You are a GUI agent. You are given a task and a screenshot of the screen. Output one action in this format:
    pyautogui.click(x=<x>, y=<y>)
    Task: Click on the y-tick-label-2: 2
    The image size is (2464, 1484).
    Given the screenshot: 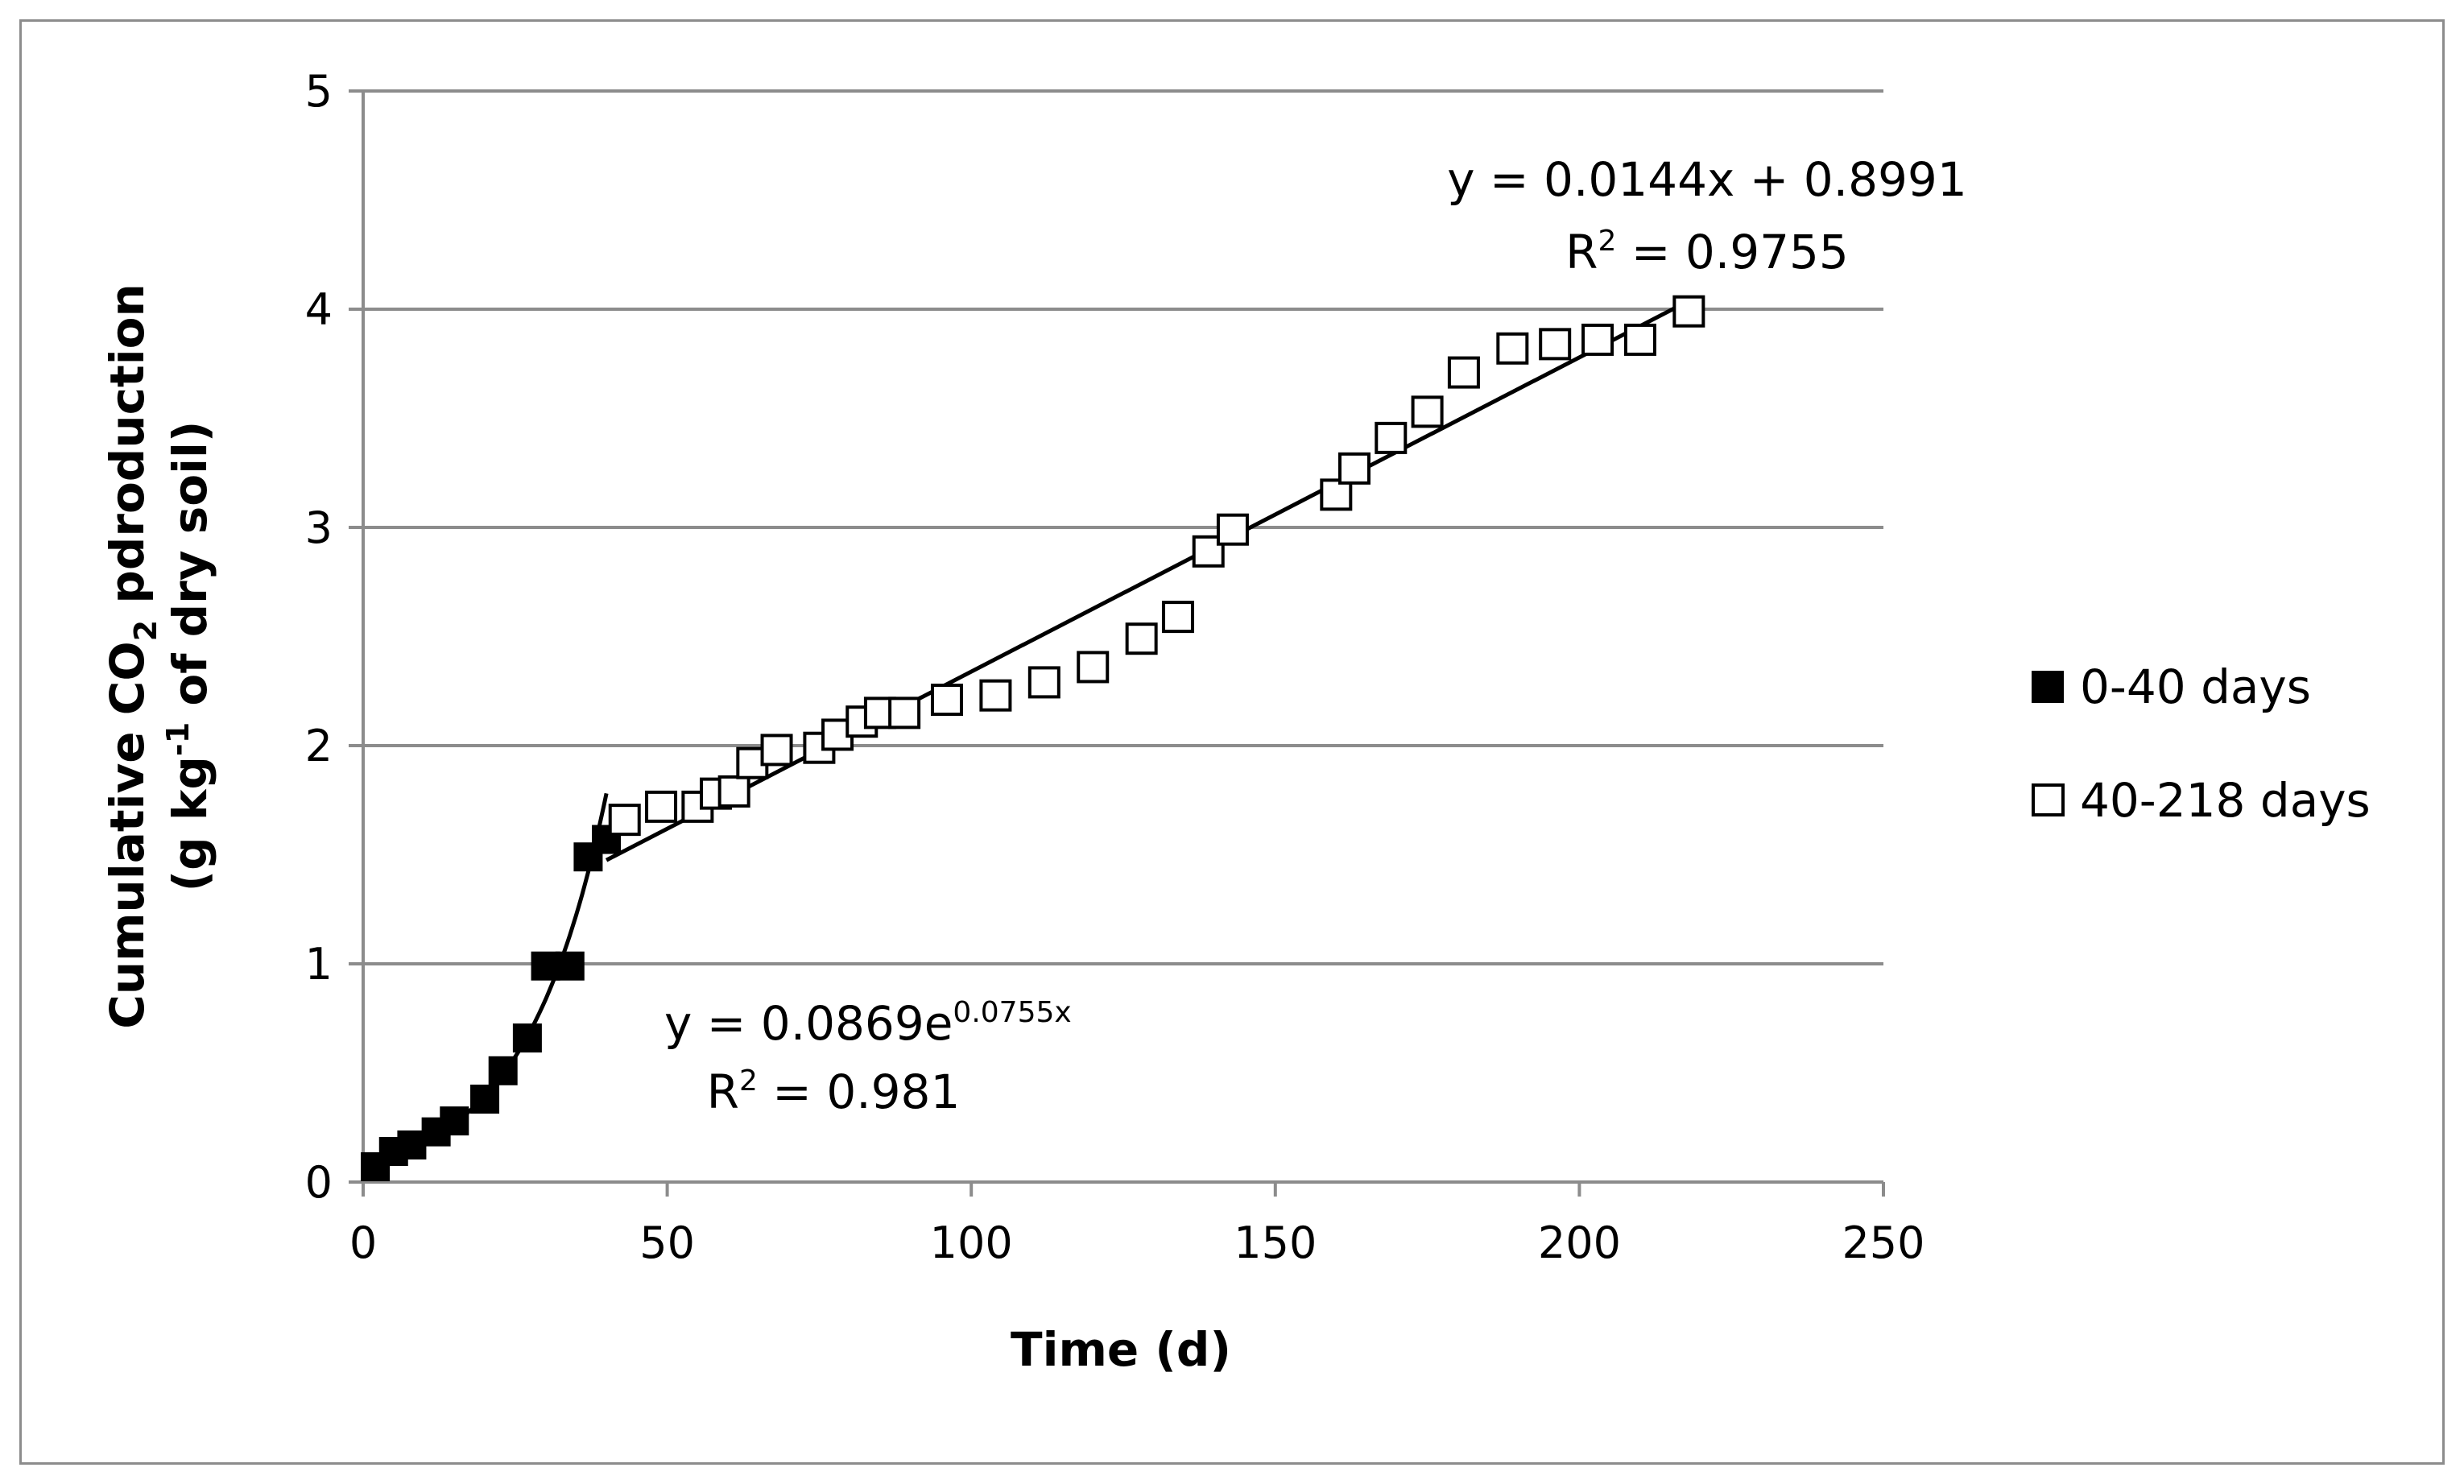 What is the action you would take?
    pyautogui.click(x=319, y=746)
    